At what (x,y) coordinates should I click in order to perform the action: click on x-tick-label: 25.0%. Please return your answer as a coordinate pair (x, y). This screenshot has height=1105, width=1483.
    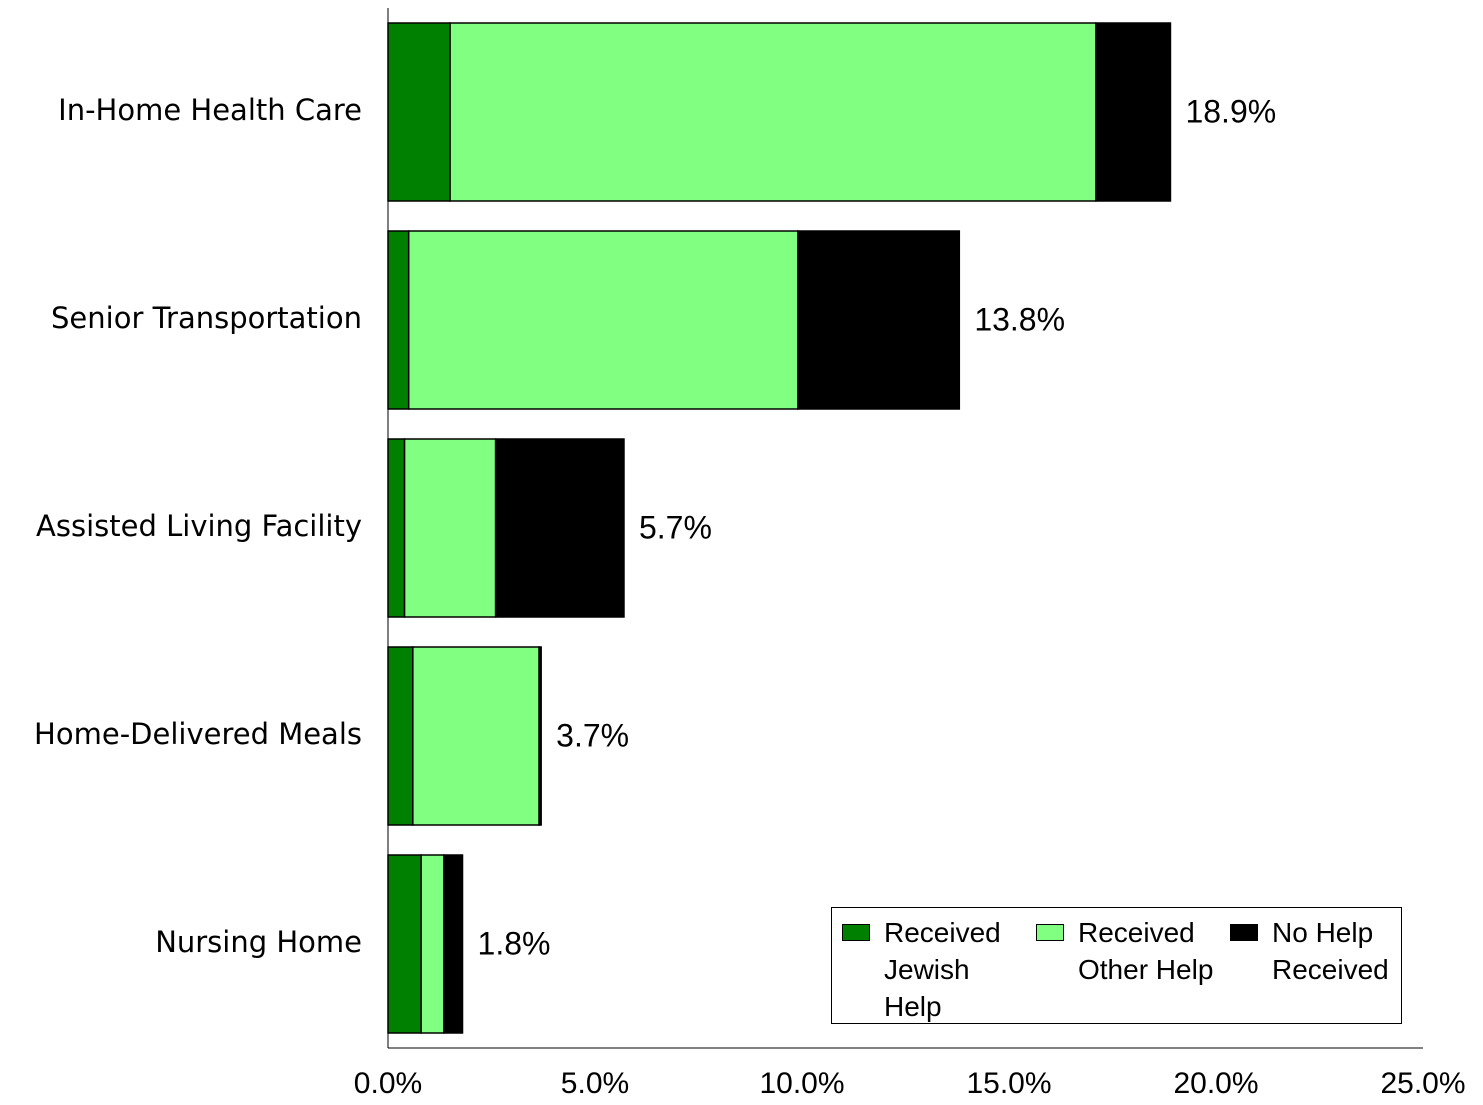
    Looking at the image, I should click on (1422, 1083).